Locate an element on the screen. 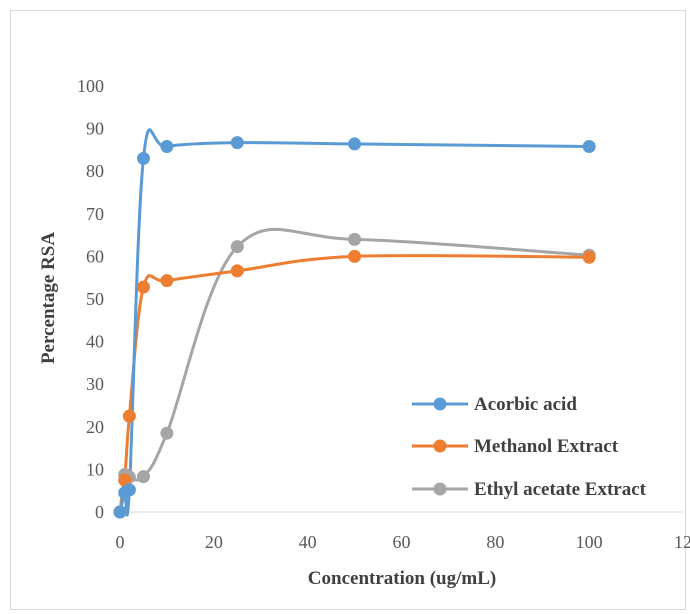 This screenshot has width=690, height=614. legend-item: Acorbic acid is located at coordinates (494, 404).